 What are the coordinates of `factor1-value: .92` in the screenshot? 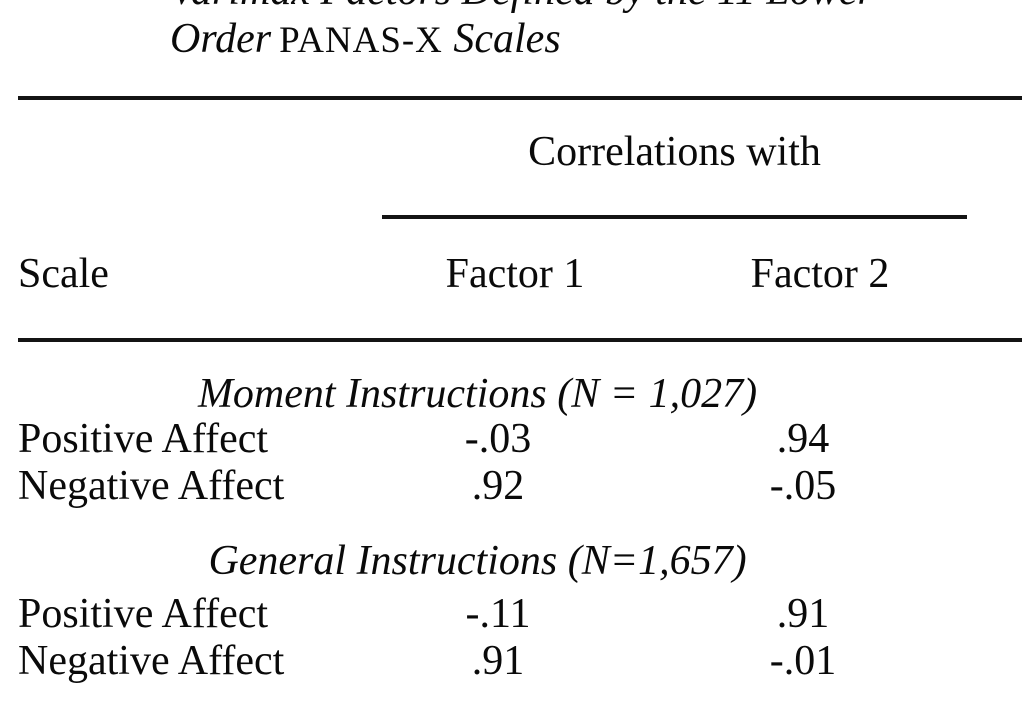 It's located at (498, 486).